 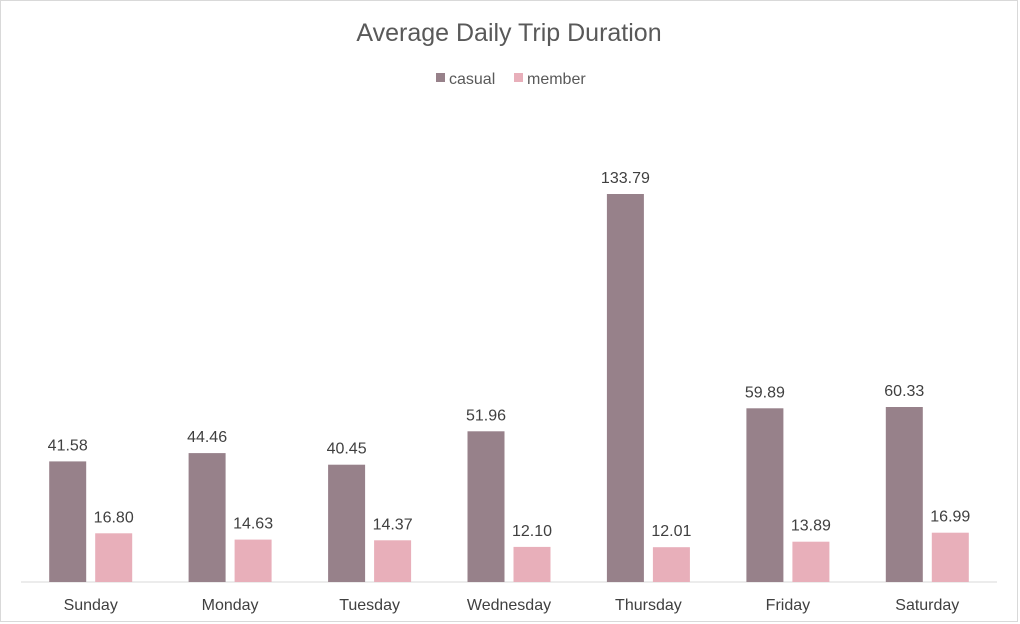 I want to click on data-label-casual-sunday: 41.58, so click(x=68, y=445).